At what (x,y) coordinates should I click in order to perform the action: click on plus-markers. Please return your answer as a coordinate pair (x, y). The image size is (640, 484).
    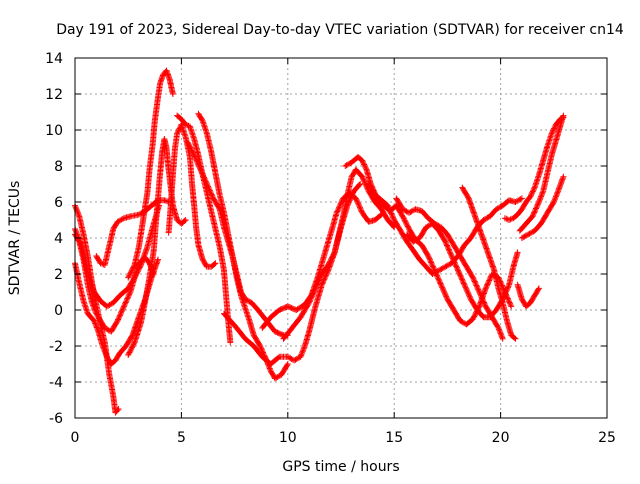
    Looking at the image, I should click on (528, 295).